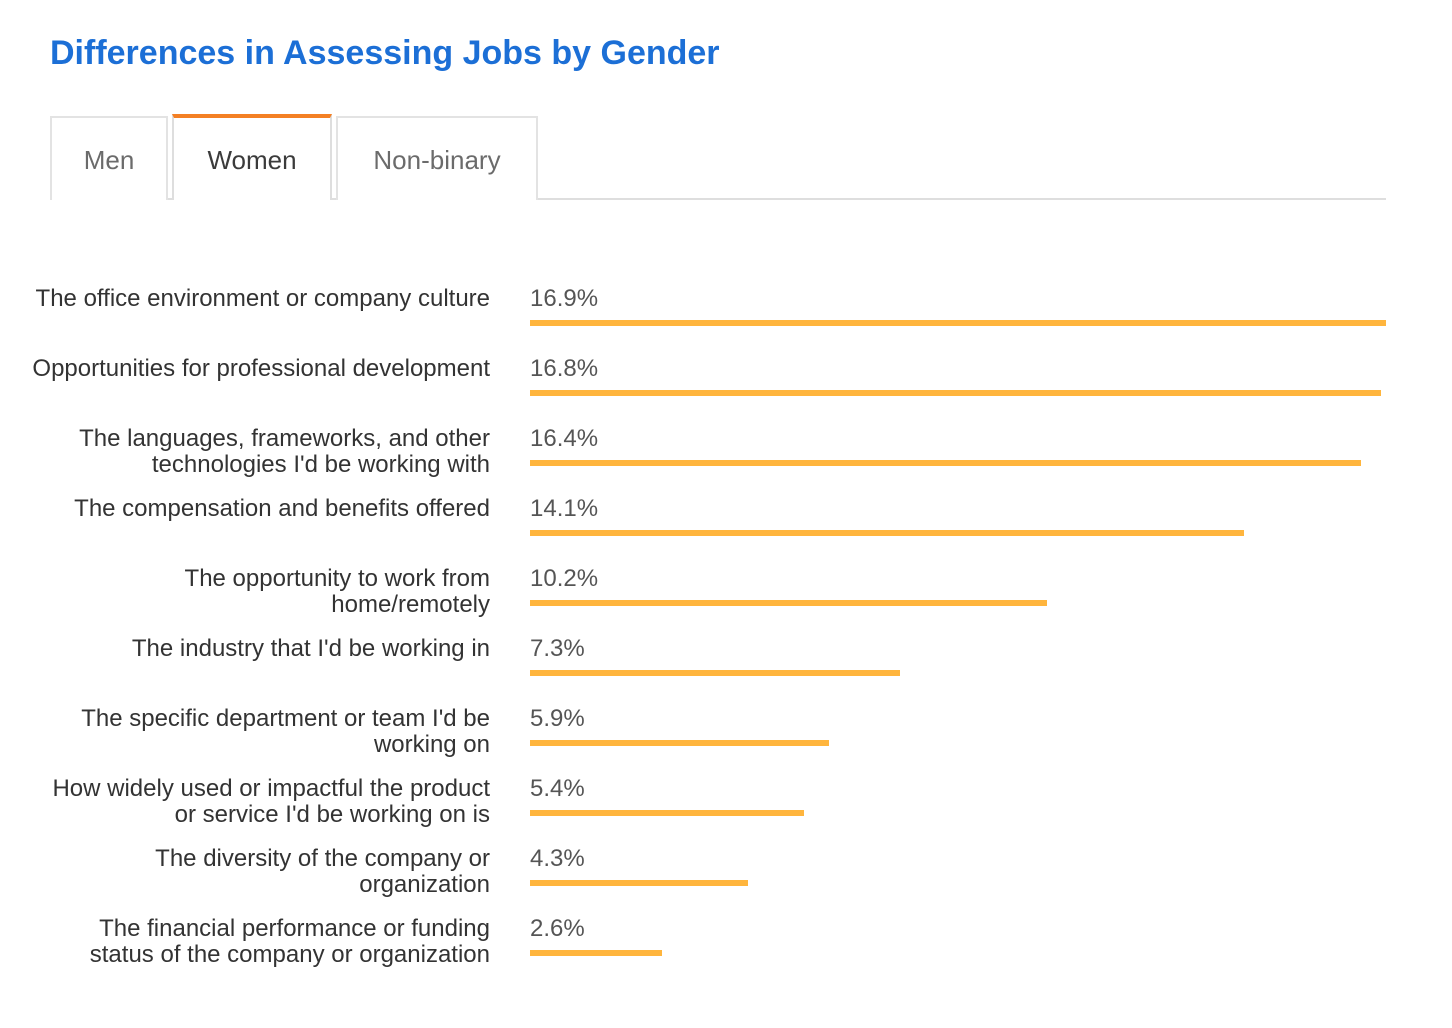 Image resolution: width=1452 pixels, height=1028 pixels. Describe the element at coordinates (557, 858) in the screenshot. I see `data-label: 4.3%` at that location.